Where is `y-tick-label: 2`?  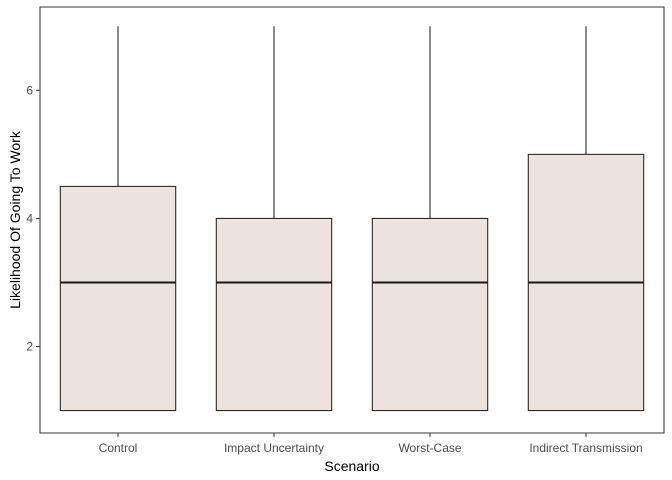
y-tick-label: 2 is located at coordinates (29, 347).